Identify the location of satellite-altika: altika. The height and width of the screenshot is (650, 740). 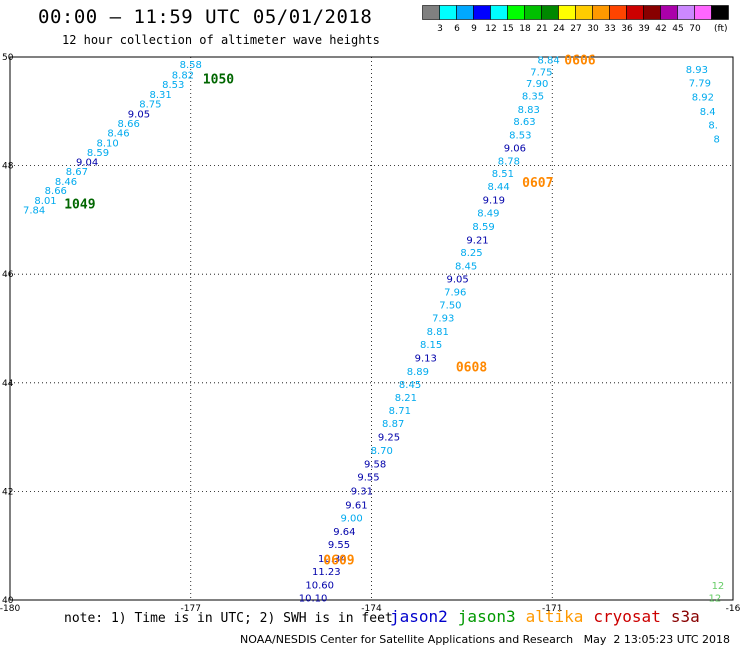
(554, 616).